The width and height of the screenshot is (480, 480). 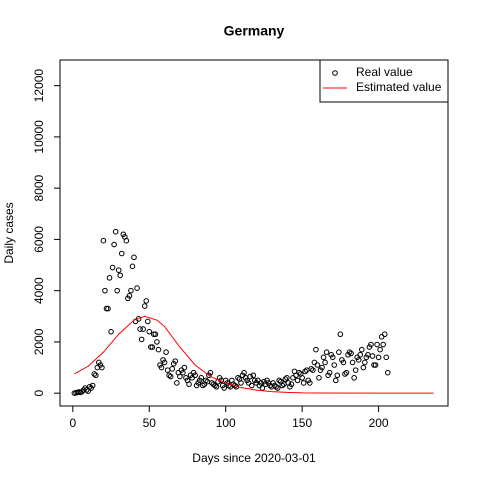 What do you see at coordinates (335, 73) in the screenshot?
I see `legend-symbol` at bounding box center [335, 73].